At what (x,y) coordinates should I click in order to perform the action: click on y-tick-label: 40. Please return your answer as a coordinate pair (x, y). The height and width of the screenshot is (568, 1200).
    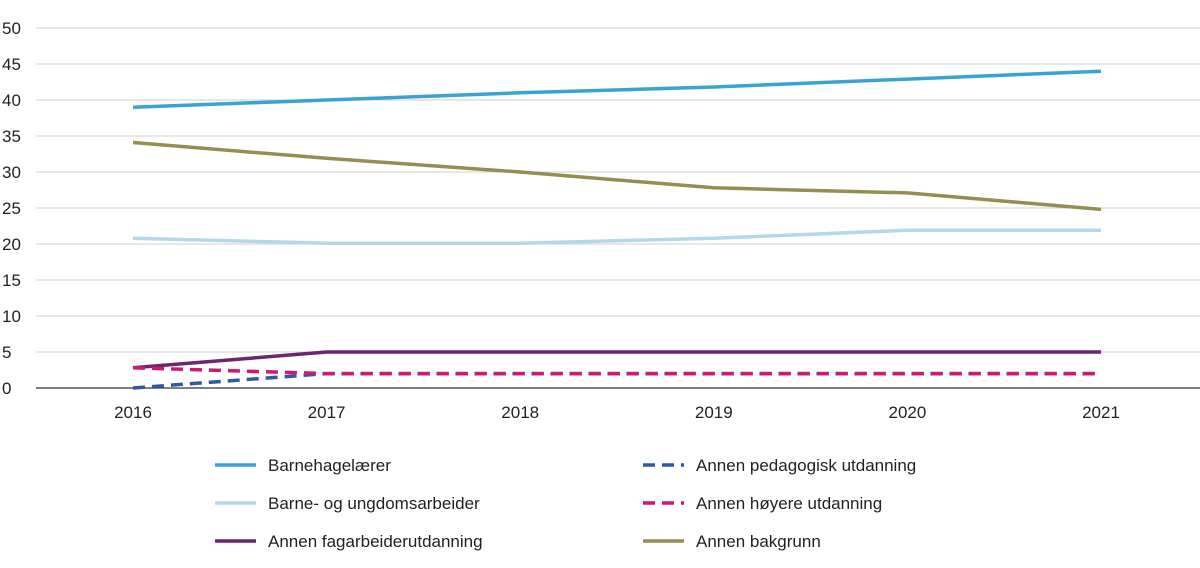
    Looking at the image, I should click on (11, 100).